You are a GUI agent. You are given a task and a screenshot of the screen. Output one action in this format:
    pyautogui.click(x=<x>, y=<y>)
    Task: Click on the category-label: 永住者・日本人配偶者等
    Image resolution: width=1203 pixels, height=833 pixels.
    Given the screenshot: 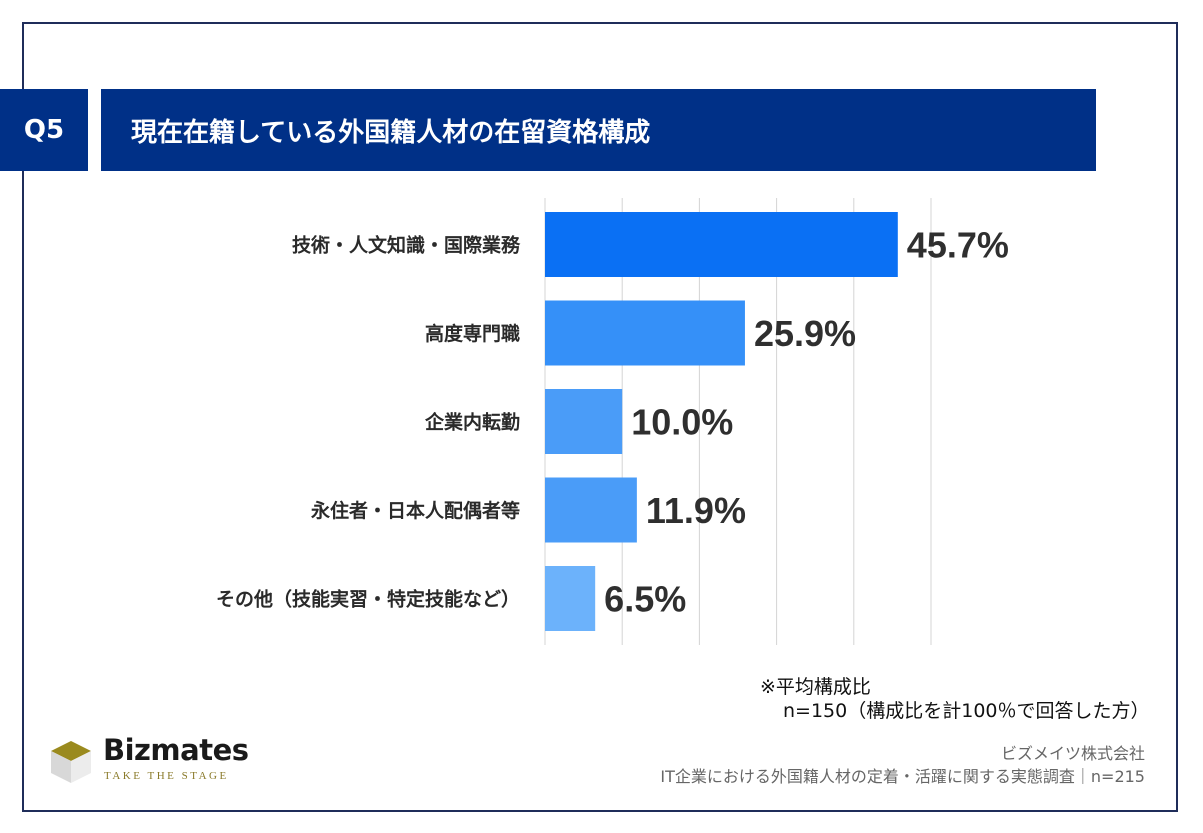 What is the action you would take?
    pyautogui.click(x=415, y=510)
    